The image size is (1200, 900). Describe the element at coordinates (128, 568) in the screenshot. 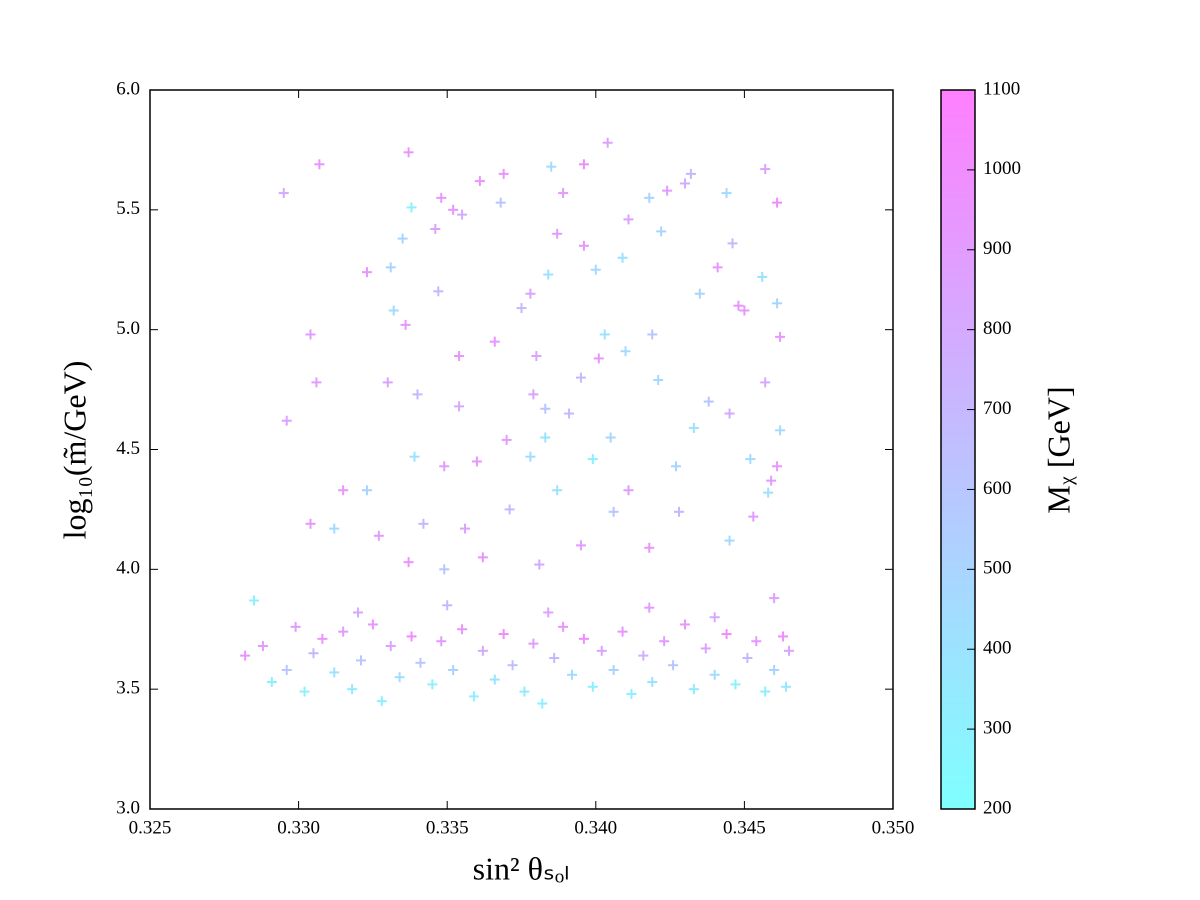

I see `y-tick-label: 4.0` at that location.